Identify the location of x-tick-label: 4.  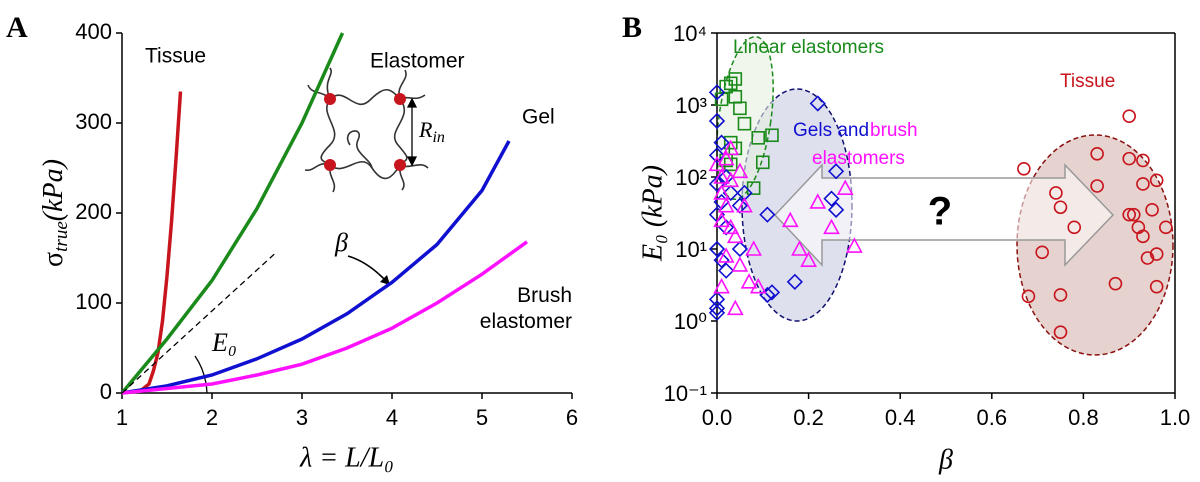
(392, 417).